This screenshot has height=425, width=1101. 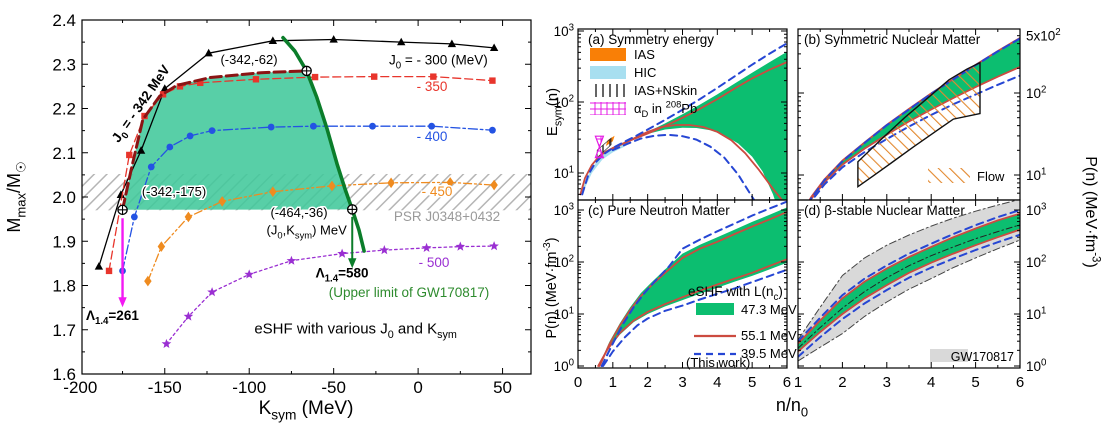 What do you see at coordinates (237, 140) in the screenshot?
I see `allowed-region-fill` at bounding box center [237, 140].